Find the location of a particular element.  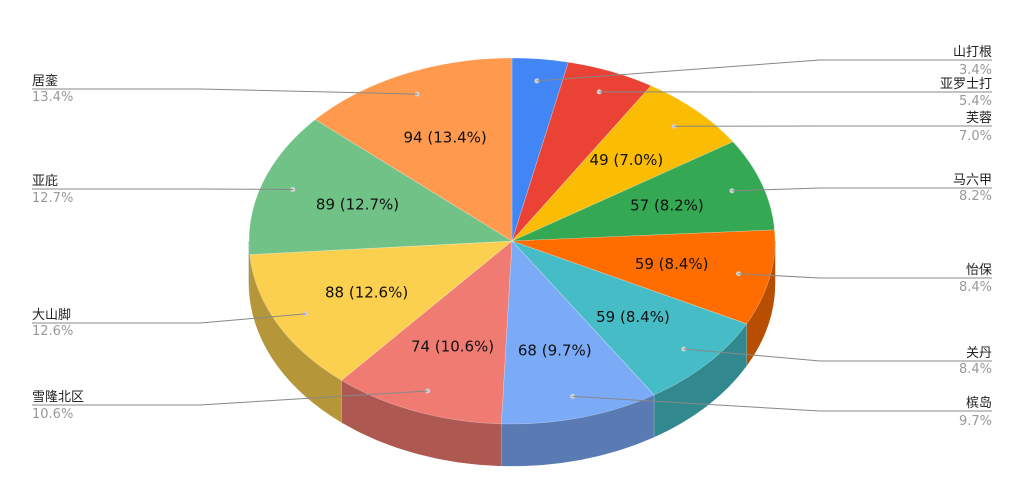

legend-label-name: 马六甲 is located at coordinates (972, 180).